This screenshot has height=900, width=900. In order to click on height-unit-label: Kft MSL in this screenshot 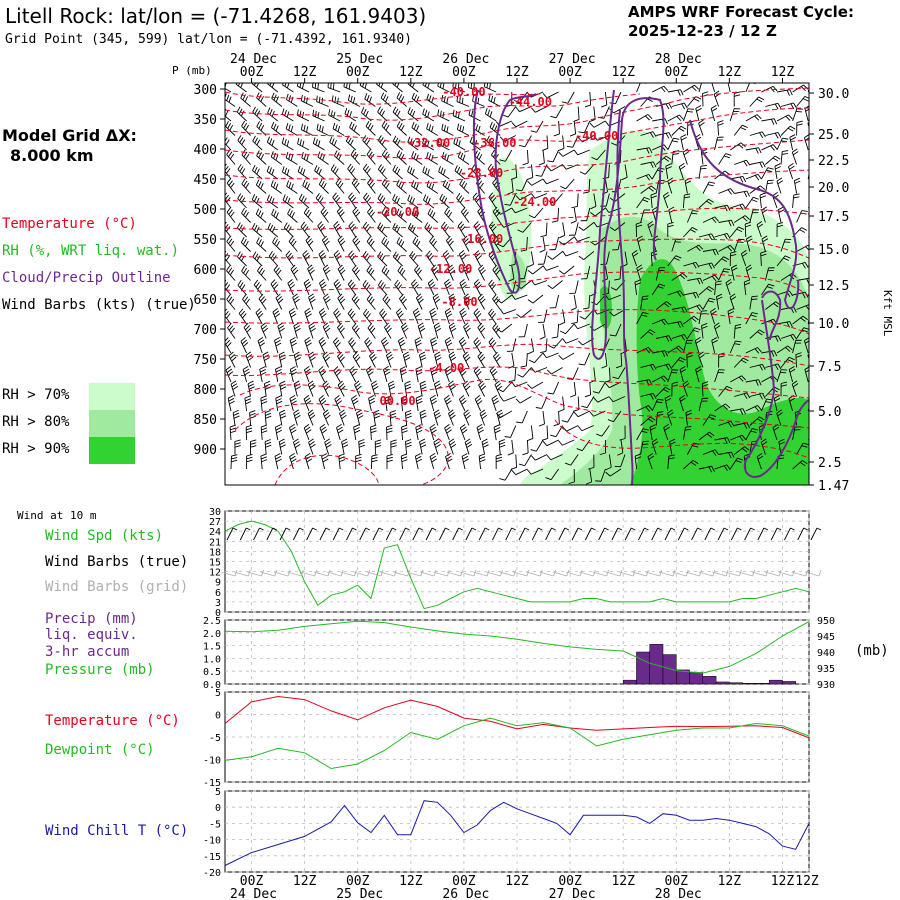, I will do `click(887, 313)`.